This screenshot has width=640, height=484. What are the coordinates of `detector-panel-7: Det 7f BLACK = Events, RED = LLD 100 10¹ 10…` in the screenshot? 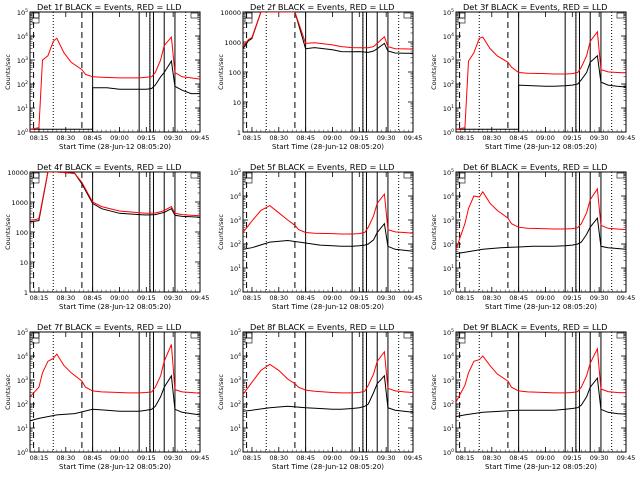 It's located at (106, 396).